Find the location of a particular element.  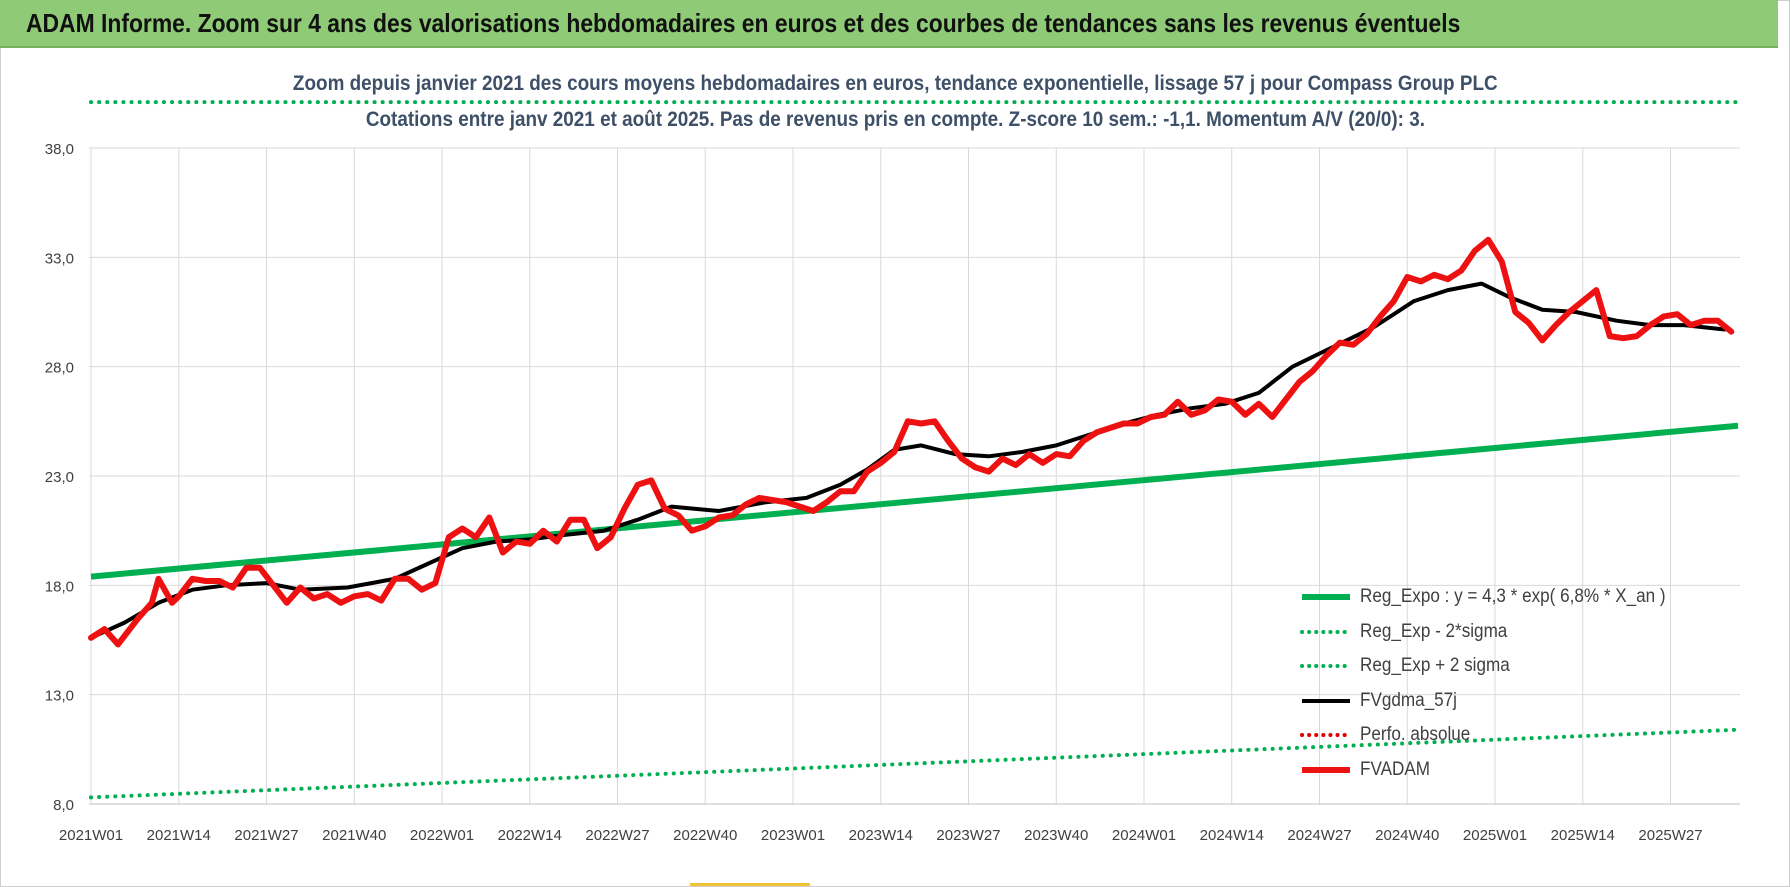

y-tick-label: 23,0 is located at coordinates (59, 477).